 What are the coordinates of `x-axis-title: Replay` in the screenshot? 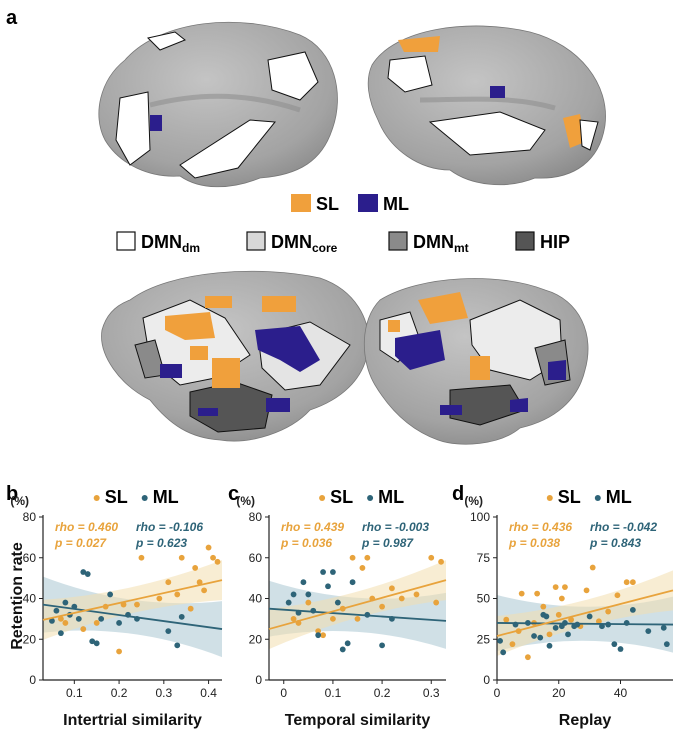 It's located at (585, 720).